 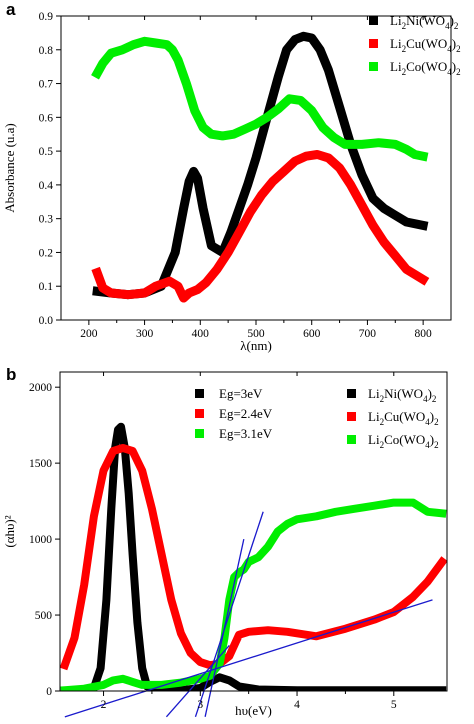 I want to click on bandgap-label-2: Eg=2.4eV, so click(x=246, y=413).